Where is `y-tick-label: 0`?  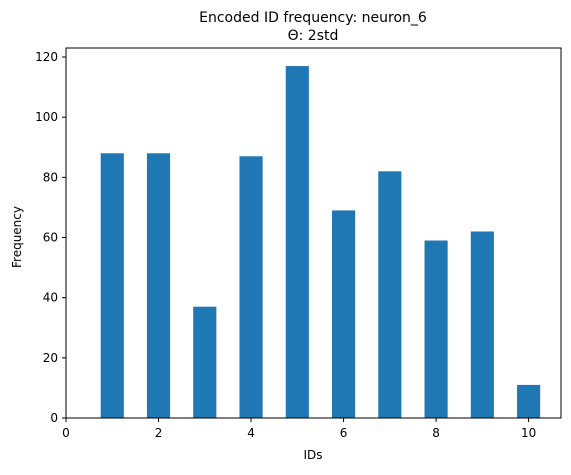
y-tick-label: 0 is located at coordinates (54, 418).